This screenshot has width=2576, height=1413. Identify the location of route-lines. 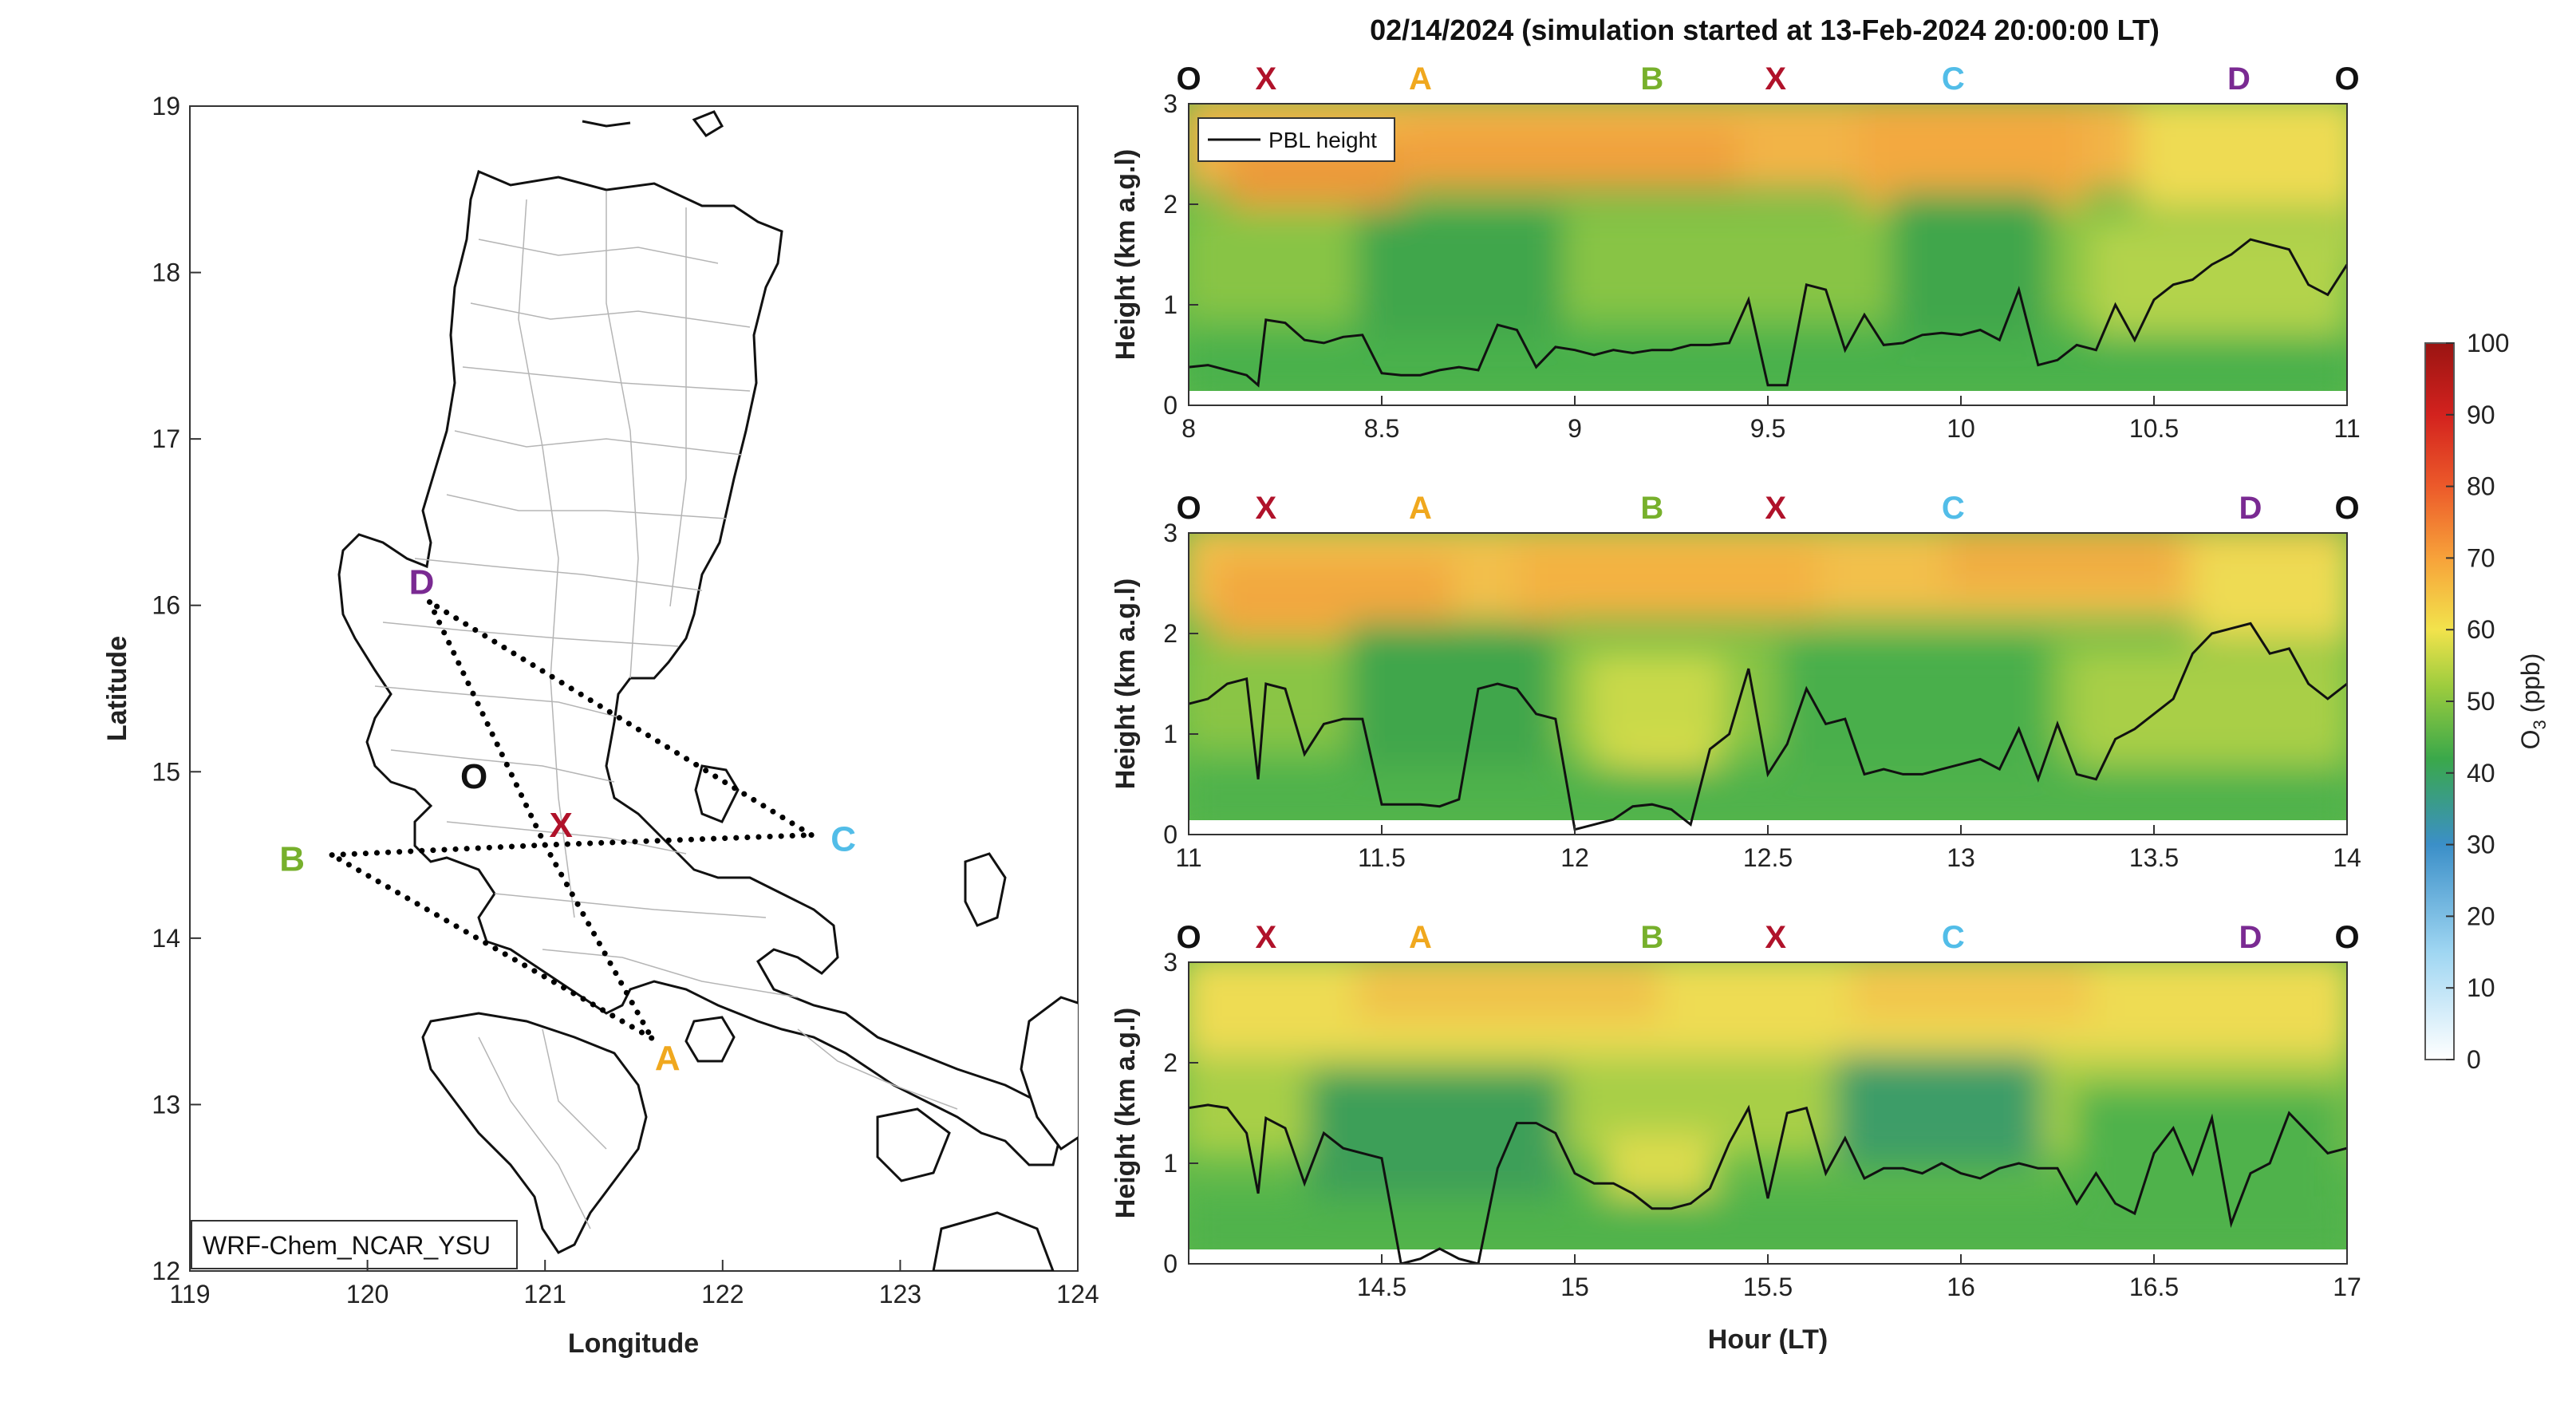
(572, 820).